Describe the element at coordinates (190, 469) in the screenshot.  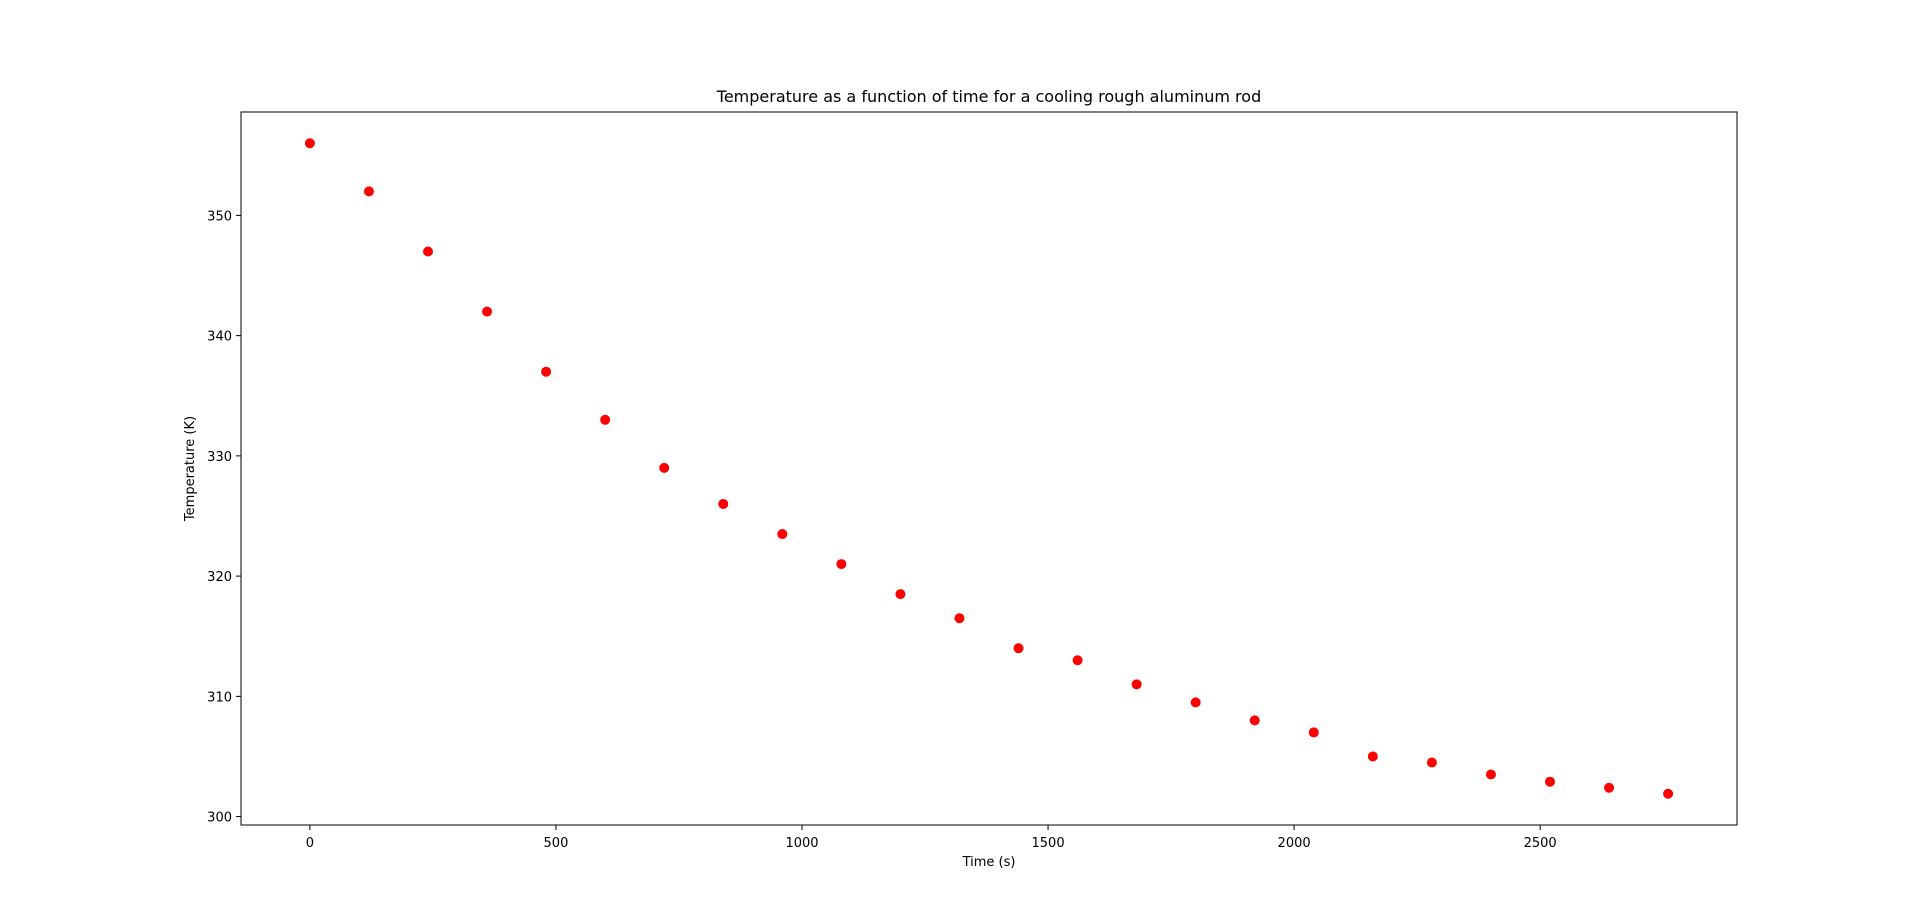
I see `y-axis-label: Temperature (K)` at that location.